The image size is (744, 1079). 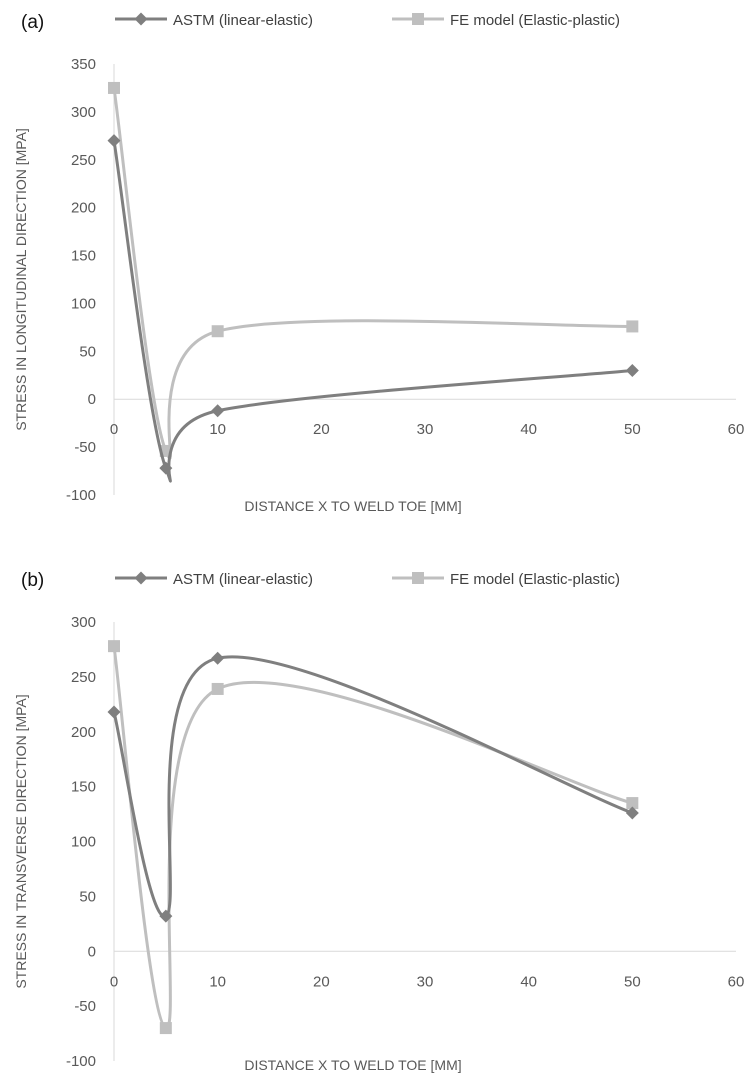 What do you see at coordinates (32, 580) in the screenshot?
I see `panel-label: (b)` at bounding box center [32, 580].